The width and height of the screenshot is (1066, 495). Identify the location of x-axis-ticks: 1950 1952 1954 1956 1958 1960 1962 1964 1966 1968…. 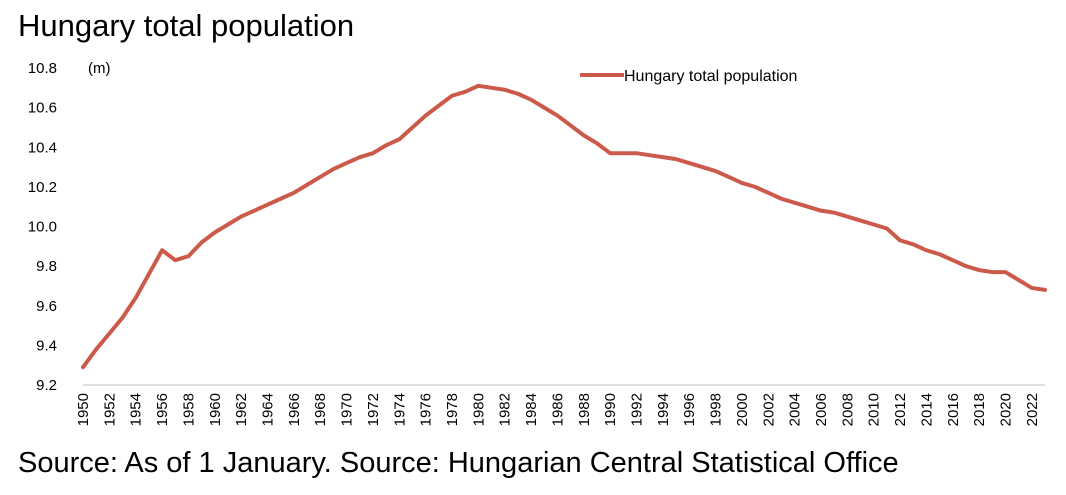
(558, 409).